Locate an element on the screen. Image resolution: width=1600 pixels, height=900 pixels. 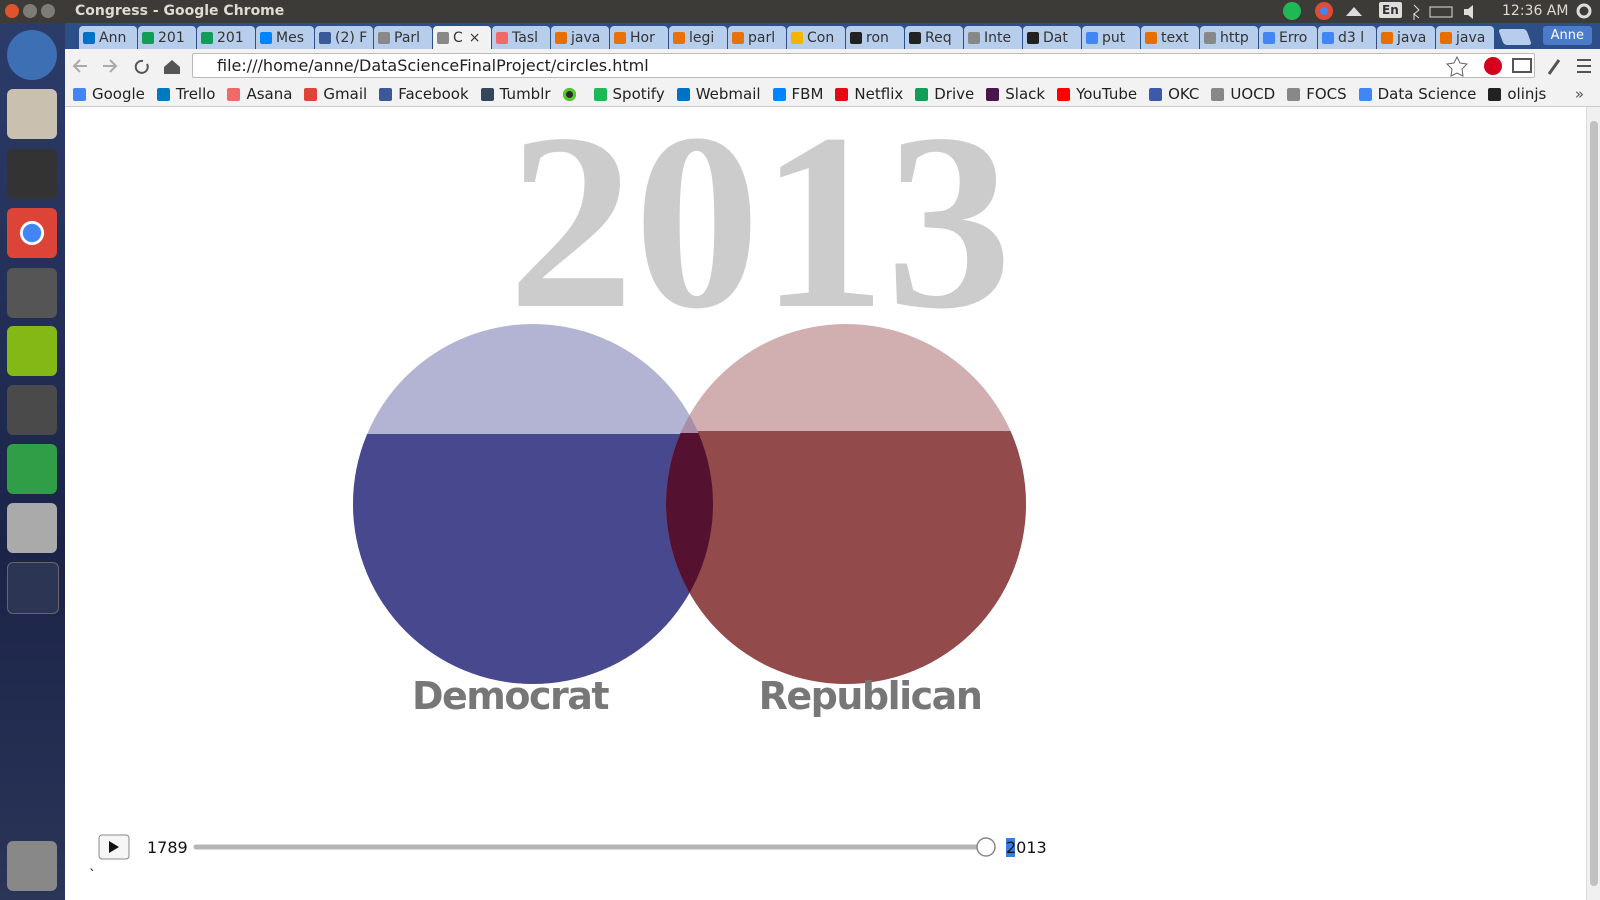
tab: ron is located at coordinates (875, 37).